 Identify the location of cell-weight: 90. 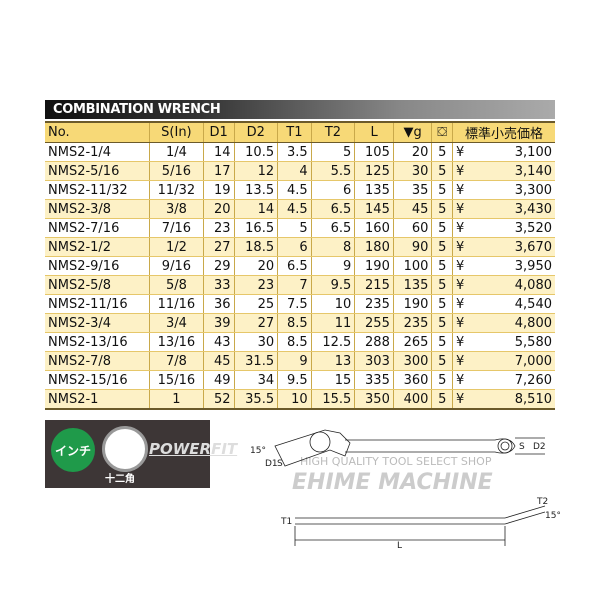
(412, 247).